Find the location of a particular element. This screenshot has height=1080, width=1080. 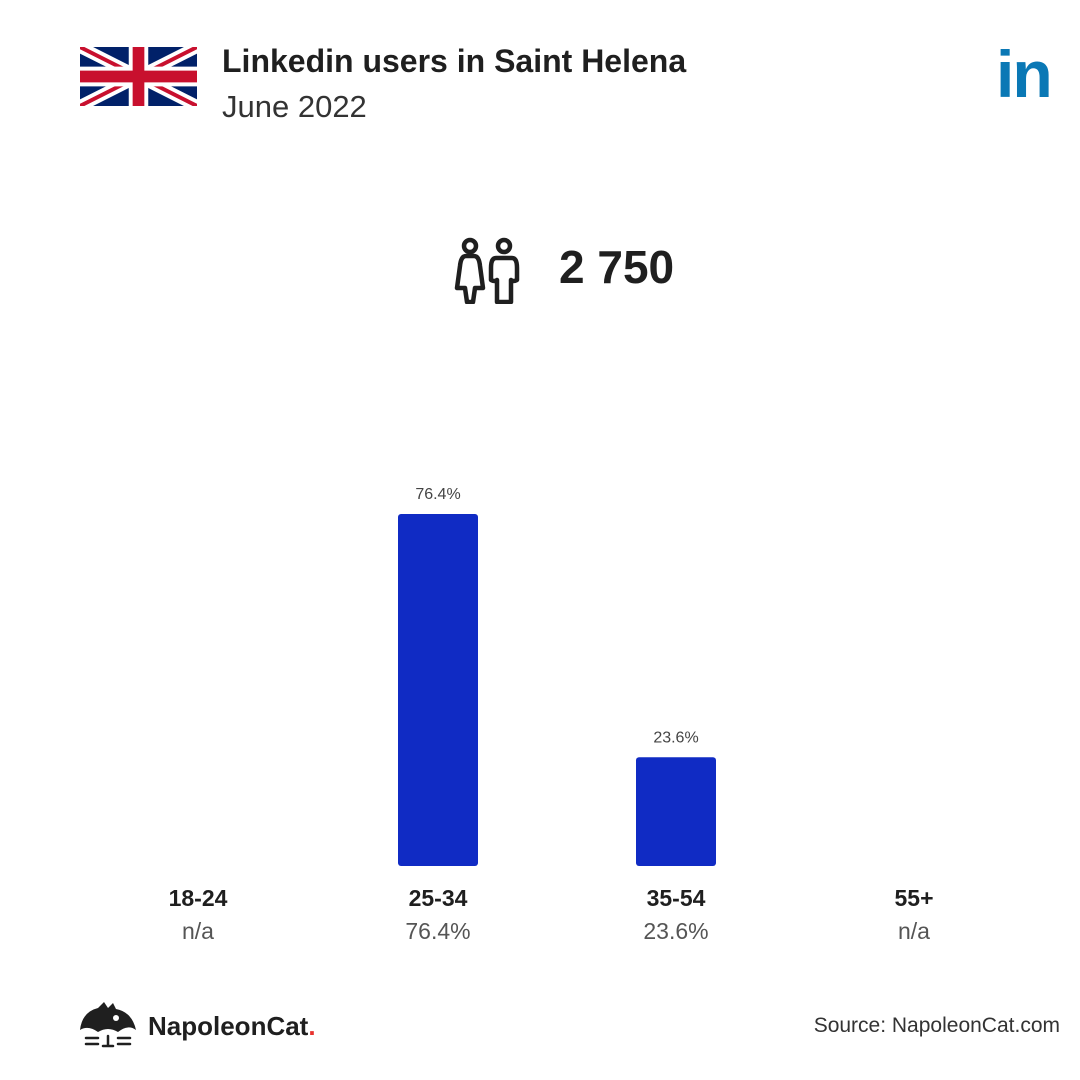

napoleoncat-brand: NapoleonCat. is located at coordinates (232, 1026).